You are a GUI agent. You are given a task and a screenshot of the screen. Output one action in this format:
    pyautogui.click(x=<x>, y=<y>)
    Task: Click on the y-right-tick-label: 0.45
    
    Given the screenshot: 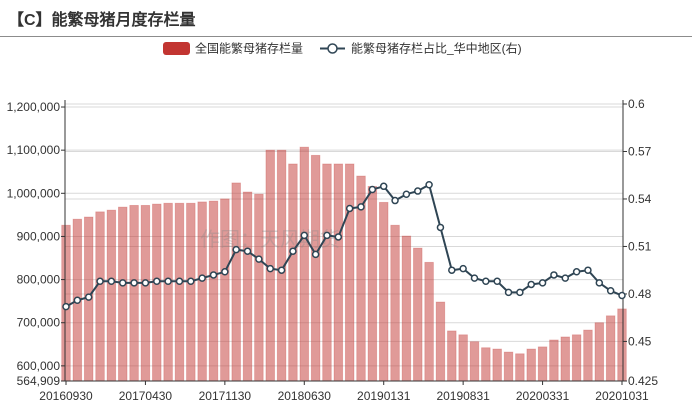 What is the action you would take?
    pyautogui.click(x=640, y=341)
    